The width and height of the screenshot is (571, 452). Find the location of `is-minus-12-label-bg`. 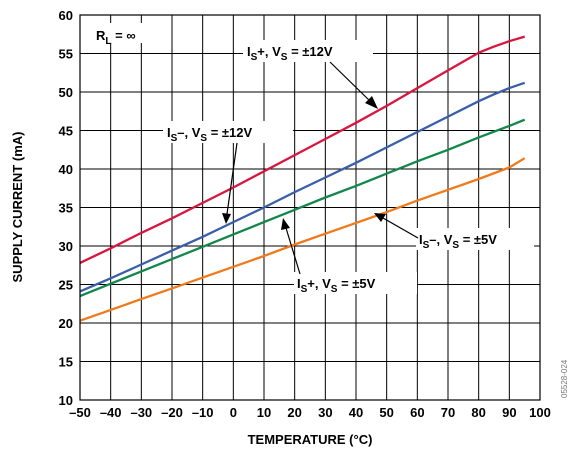

is-minus-12-label-bg is located at coordinates (228, 132).